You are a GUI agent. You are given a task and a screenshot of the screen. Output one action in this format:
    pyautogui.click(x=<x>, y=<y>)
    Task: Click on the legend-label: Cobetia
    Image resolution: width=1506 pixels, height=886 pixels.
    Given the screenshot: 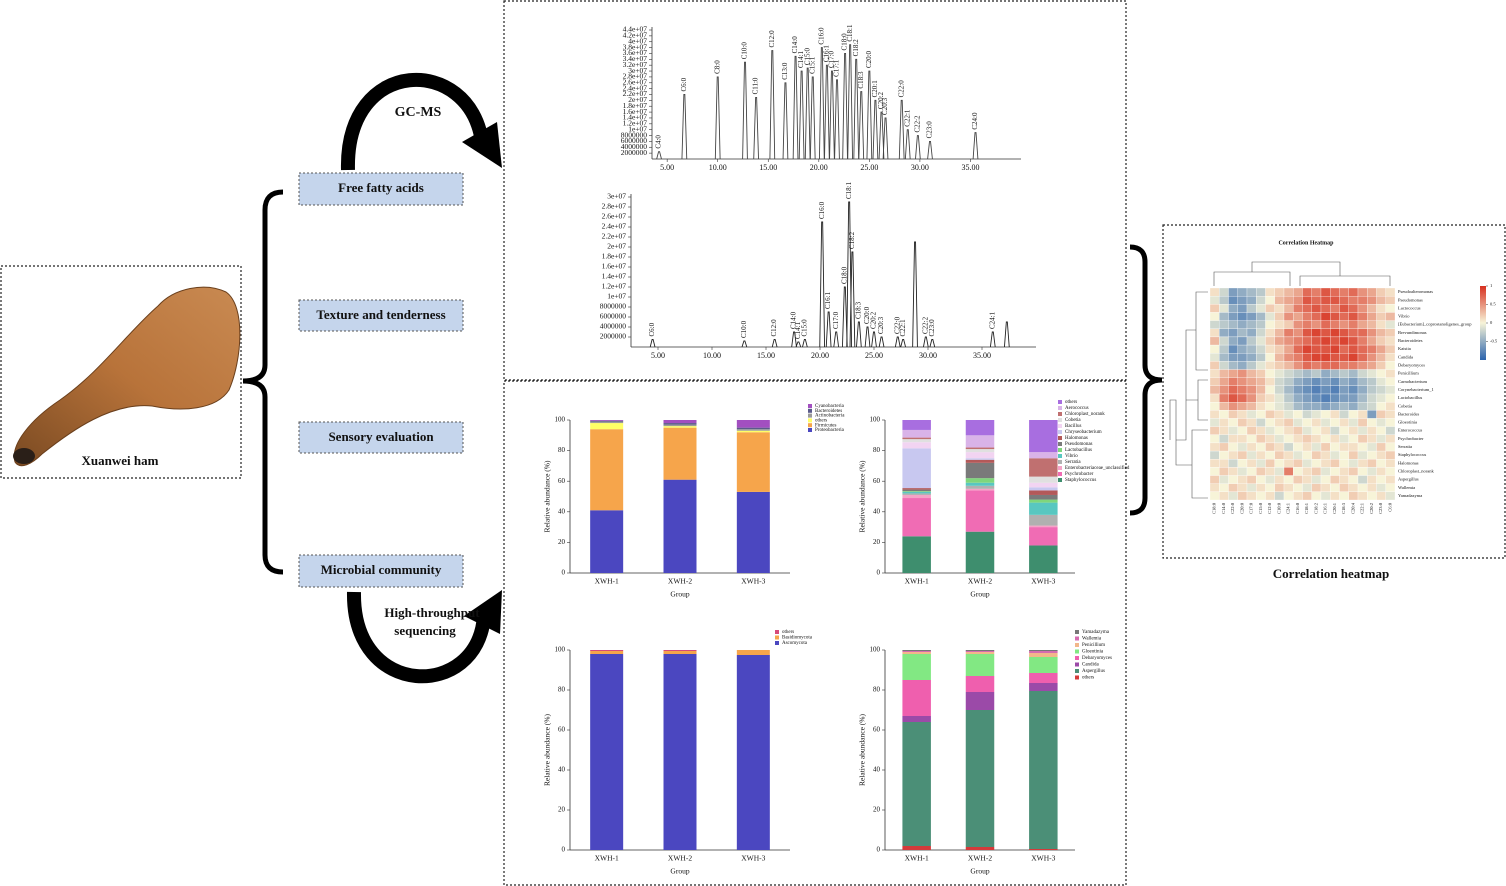 What is the action you would take?
    pyautogui.click(x=1073, y=420)
    